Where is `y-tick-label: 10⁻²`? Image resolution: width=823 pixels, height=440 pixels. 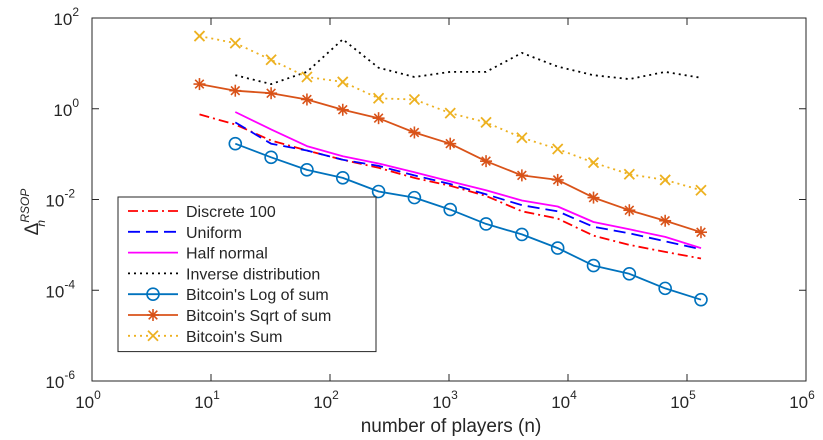
y-tick-label: 10⁻² is located at coordinates (60, 199).